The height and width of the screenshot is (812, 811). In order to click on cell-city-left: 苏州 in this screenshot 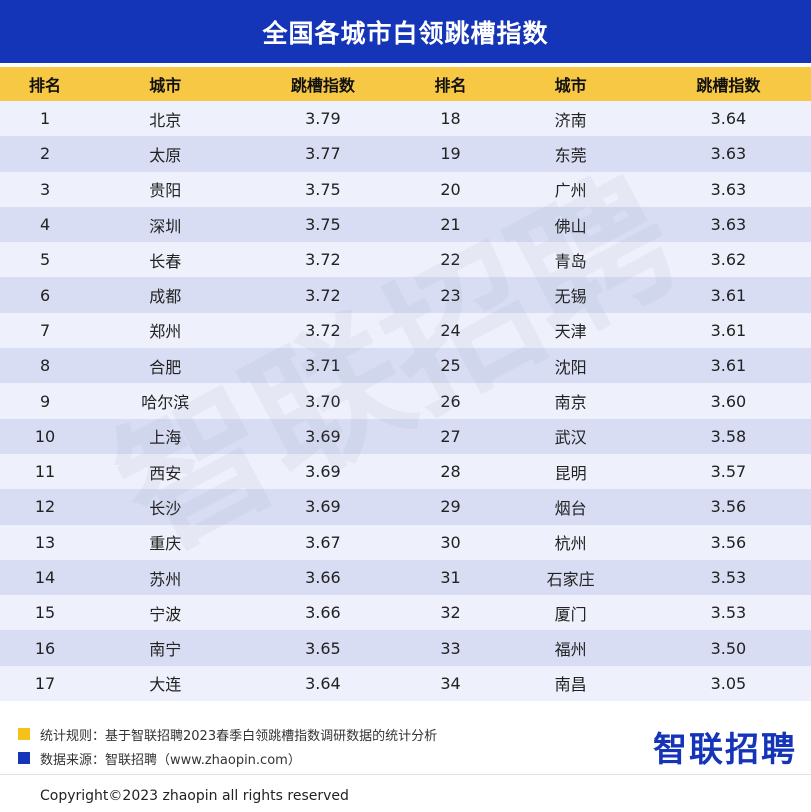, I will do `click(165, 577)`.